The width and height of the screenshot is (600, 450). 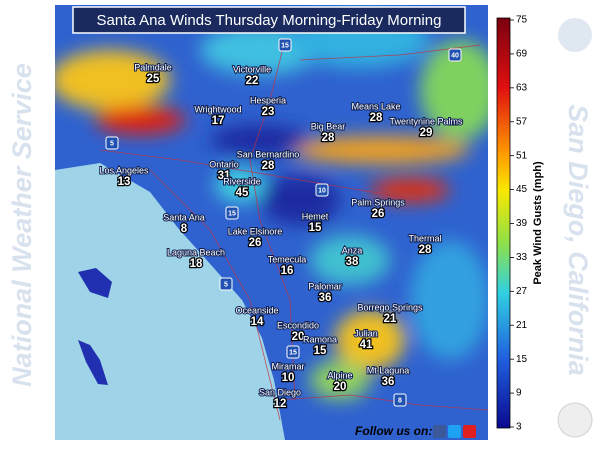 I want to click on right-banner: San Diego, California, so click(x=578, y=240).